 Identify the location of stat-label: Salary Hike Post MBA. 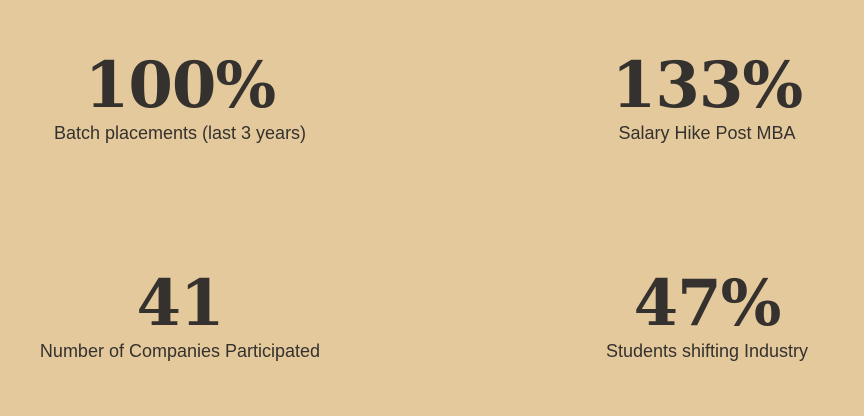
(707, 133).